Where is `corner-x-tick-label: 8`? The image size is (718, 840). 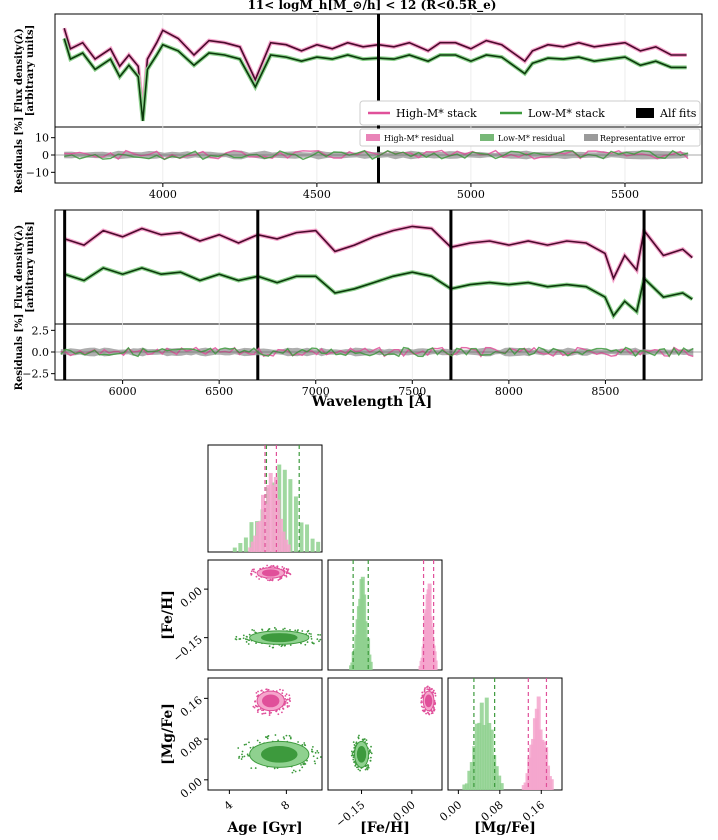
corner-x-tick-label: 8 is located at coordinates (286, 805).